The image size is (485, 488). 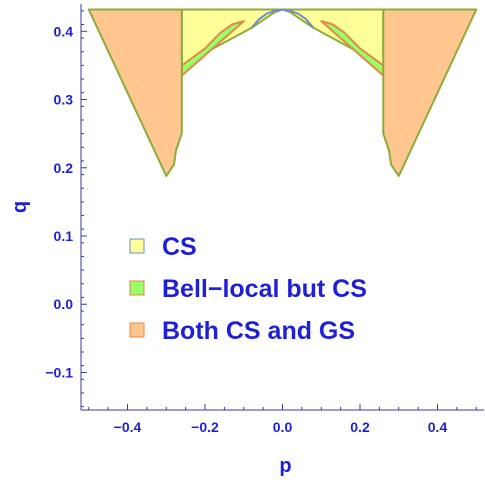 What do you see at coordinates (137, 288) in the screenshot?
I see `legend-swatch-bell` at bounding box center [137, 288].